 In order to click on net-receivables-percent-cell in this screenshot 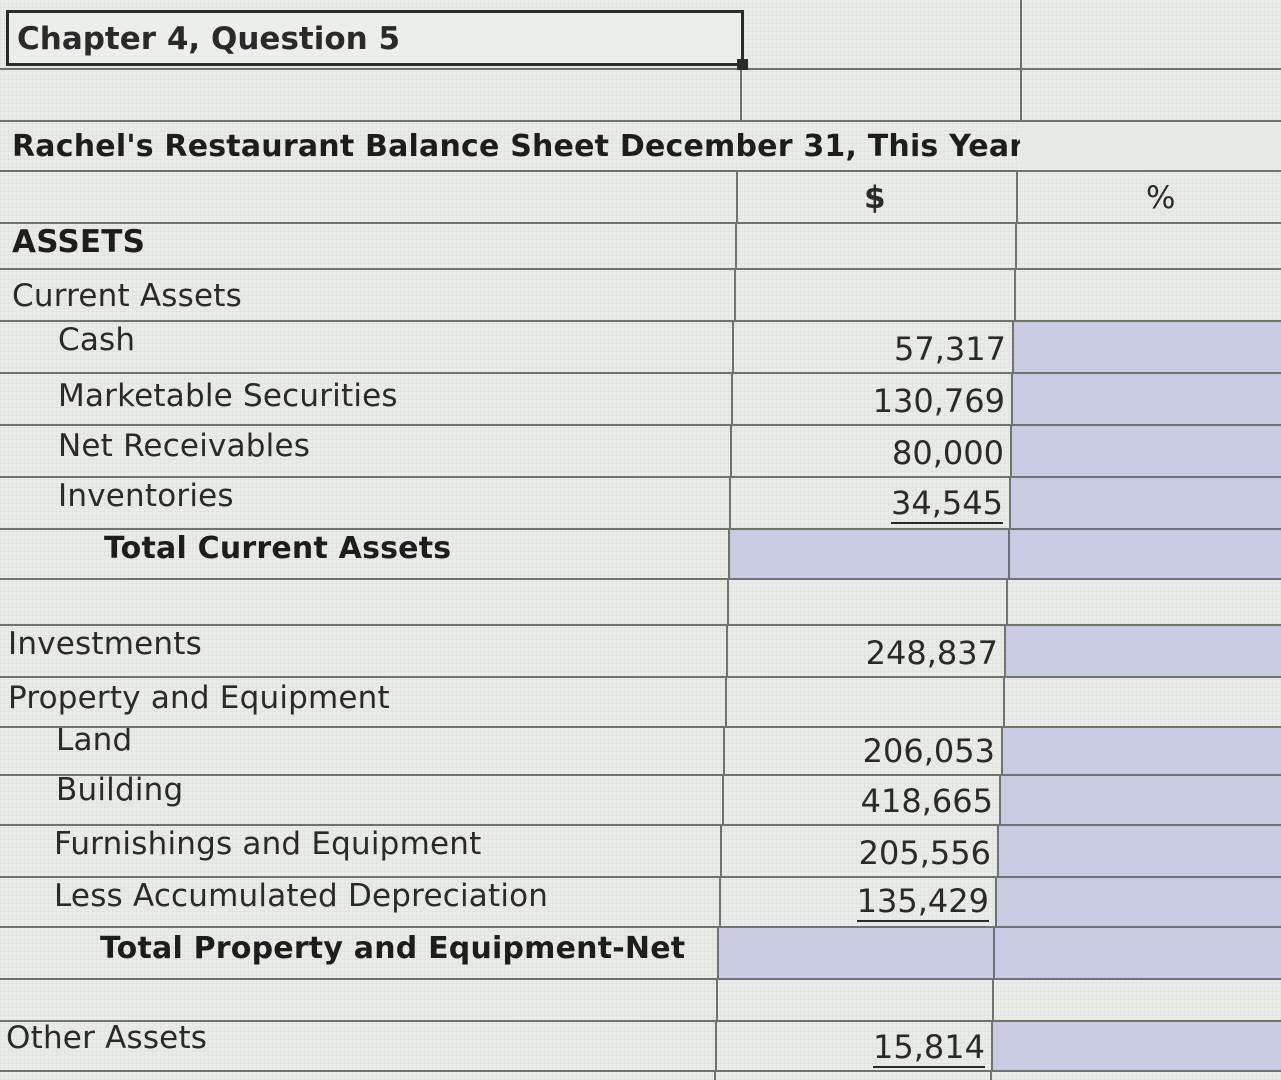, I will do `click(1146, 451)`.